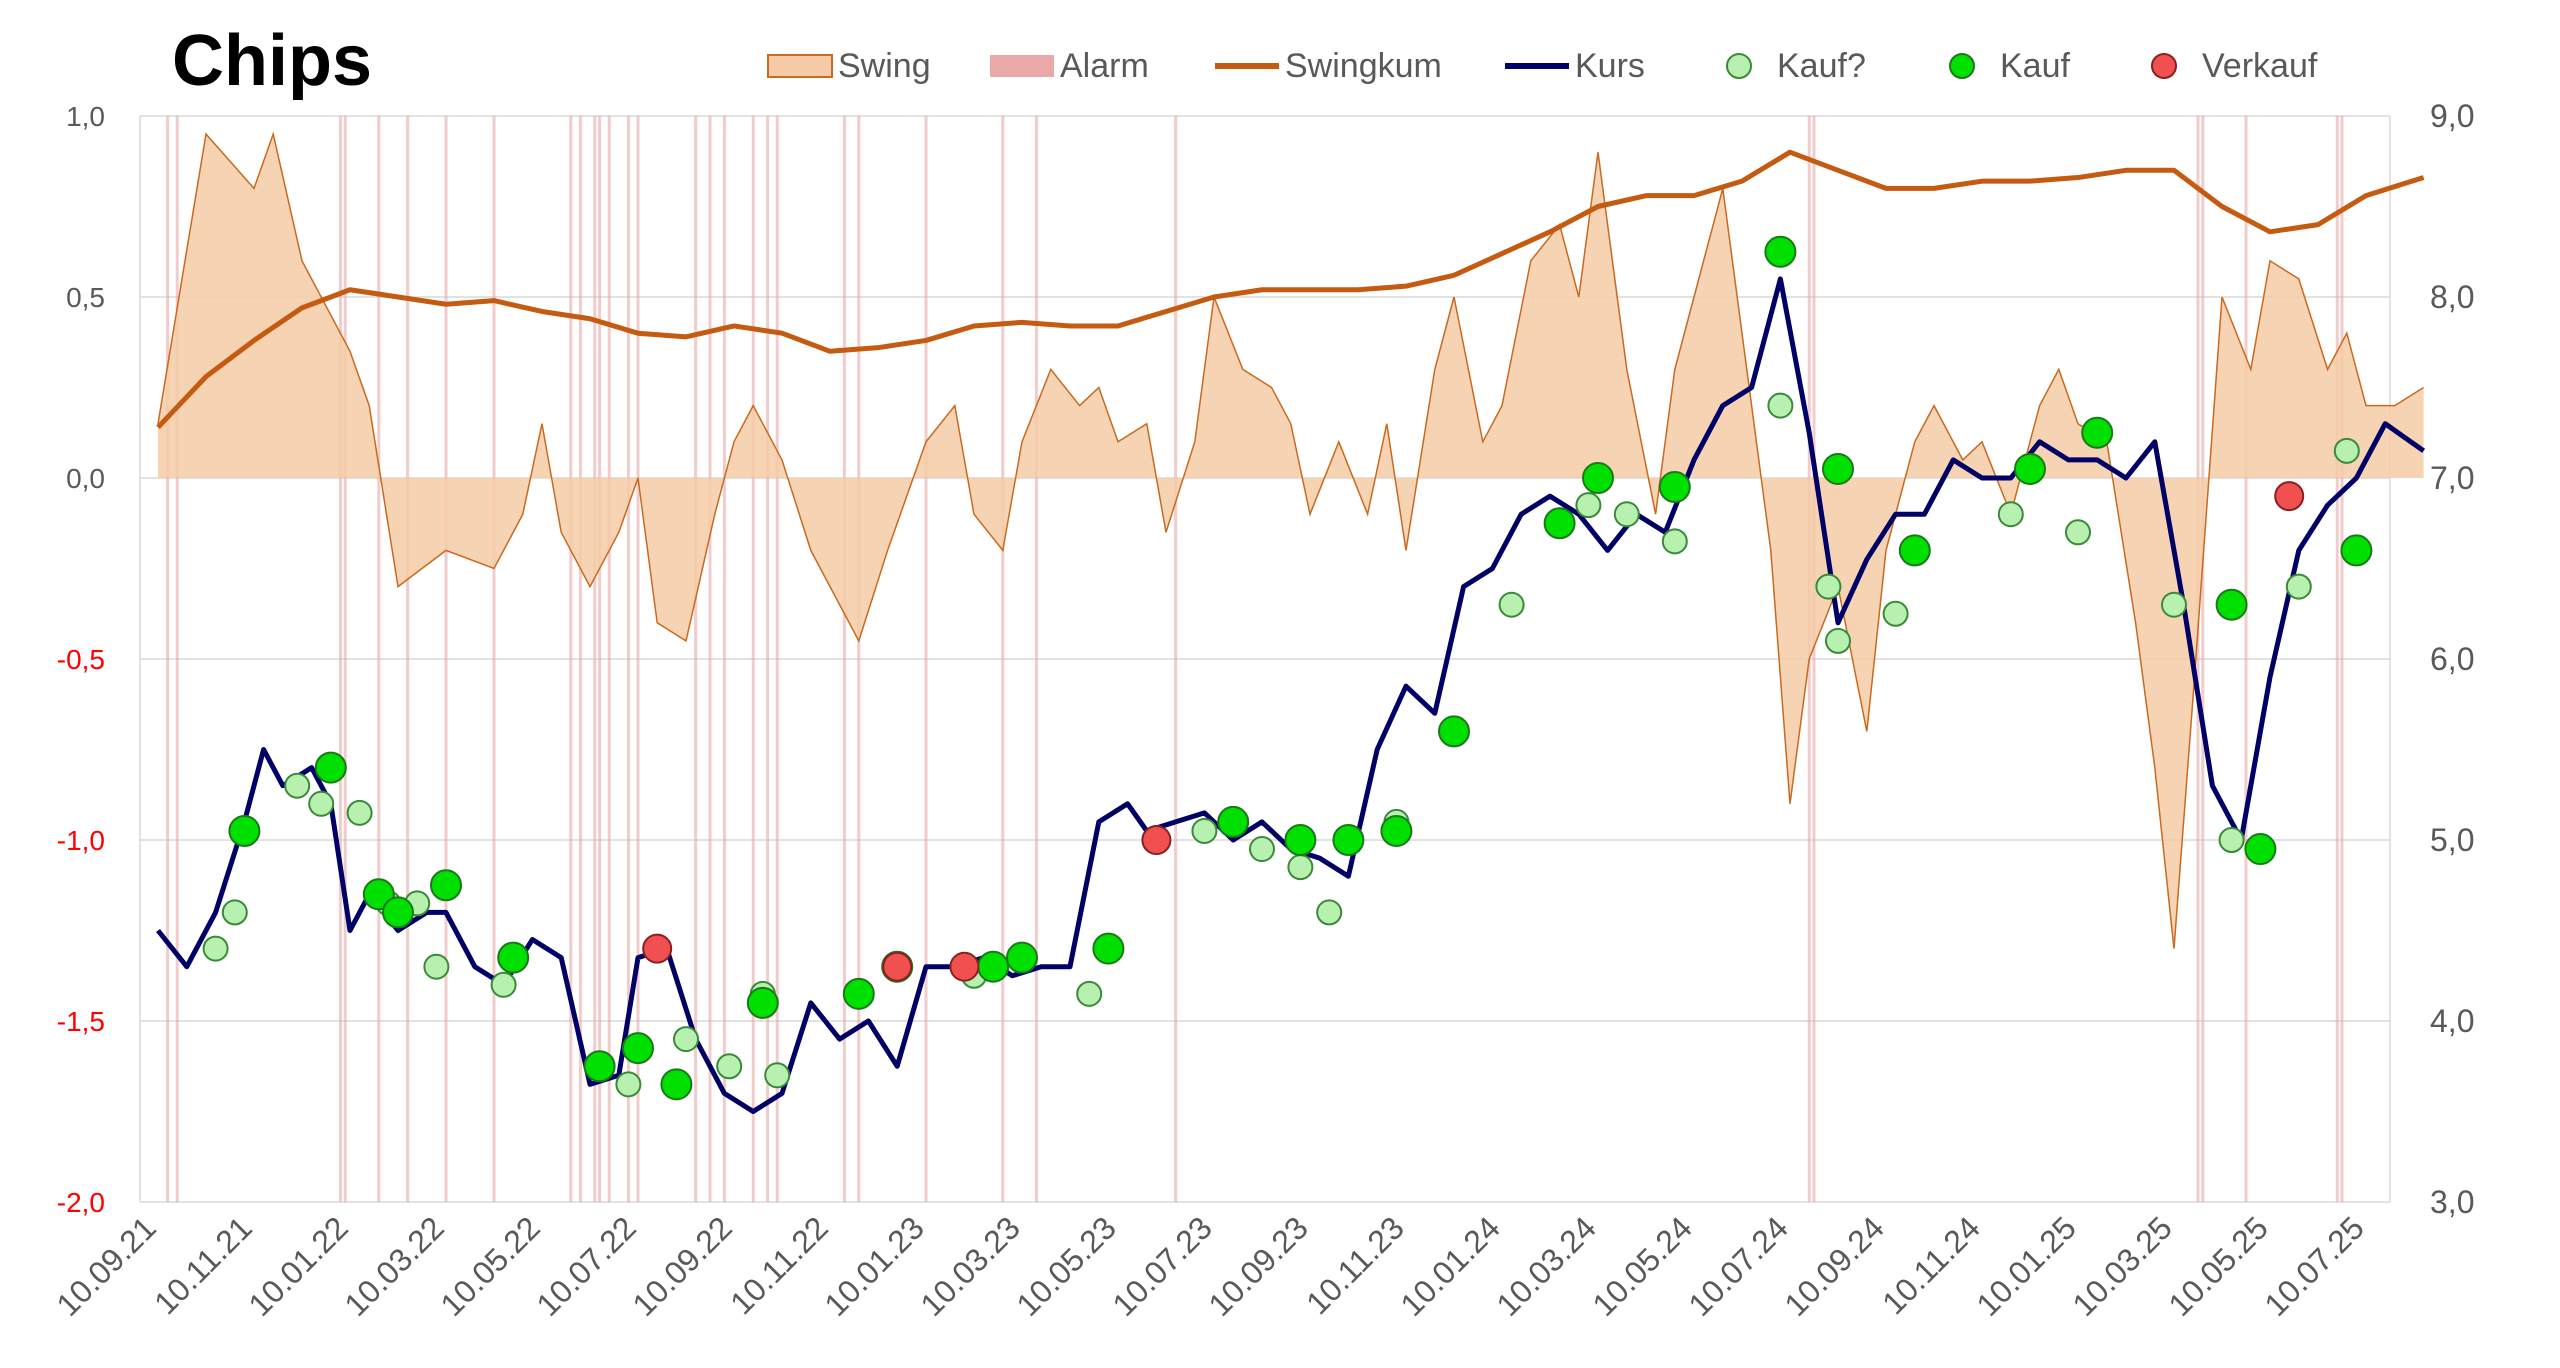  I want to click on legend-item-kauf: Kauf, so click(2009, 66).